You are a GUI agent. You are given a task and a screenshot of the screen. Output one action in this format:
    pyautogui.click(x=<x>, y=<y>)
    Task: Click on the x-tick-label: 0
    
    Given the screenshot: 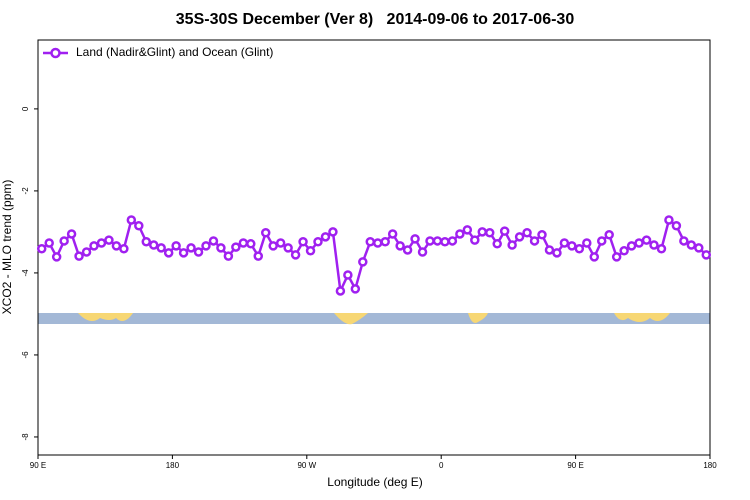 What is the action you would take?
    pyautogui.click(x=441, y=465)
    